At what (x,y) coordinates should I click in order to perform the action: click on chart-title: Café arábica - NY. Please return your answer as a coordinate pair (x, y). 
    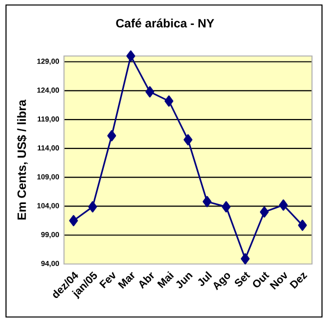
    Looking at the image, I should click on (165, 23).